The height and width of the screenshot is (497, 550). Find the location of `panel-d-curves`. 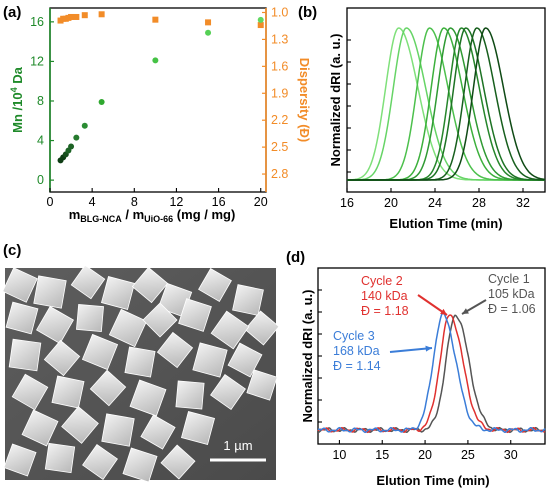

panel-d-curves is located at coordinates (431, 372).